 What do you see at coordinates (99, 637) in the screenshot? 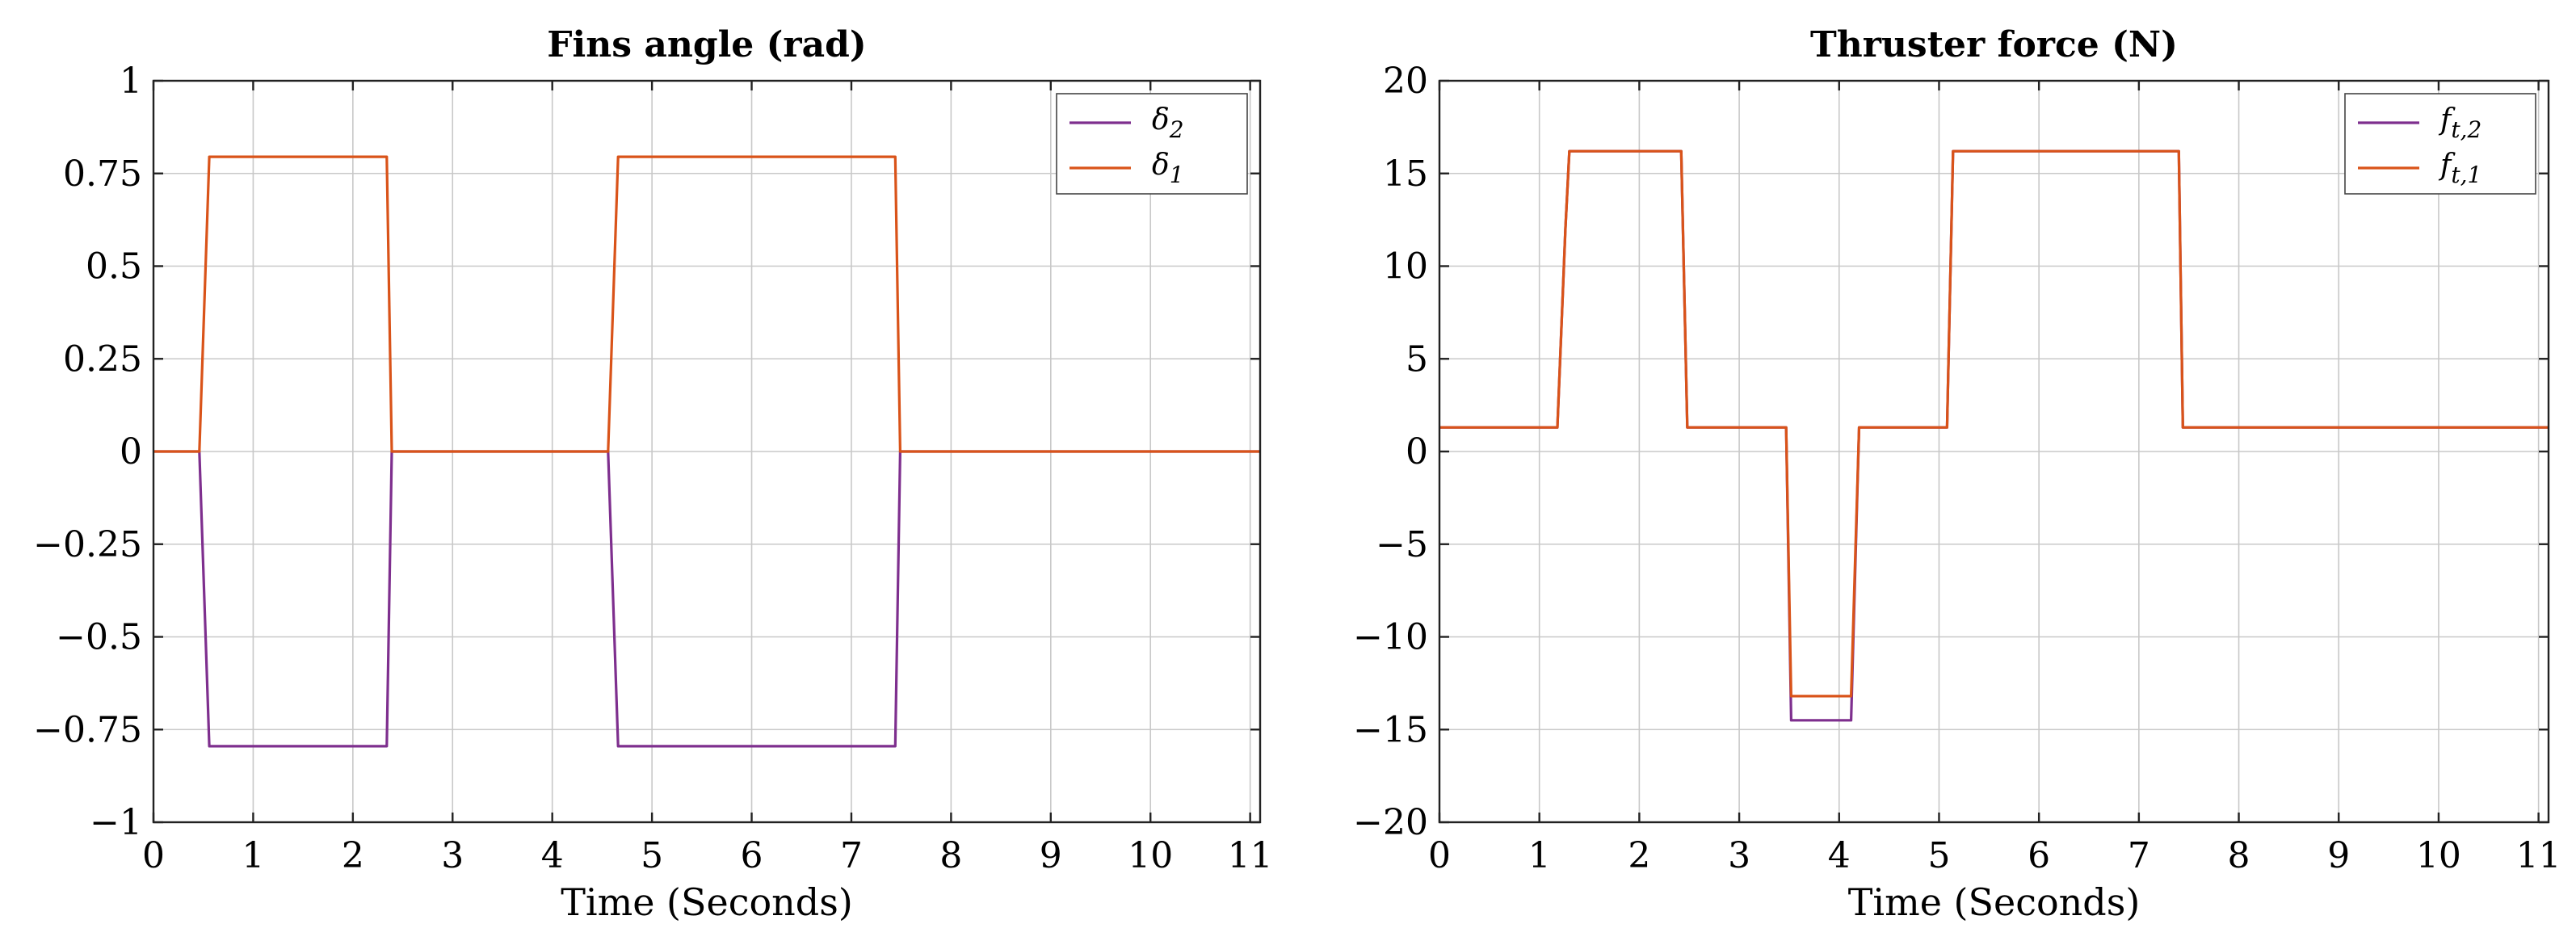
I see `y-tick-label: −0.5` at bounding box center [99, 637].